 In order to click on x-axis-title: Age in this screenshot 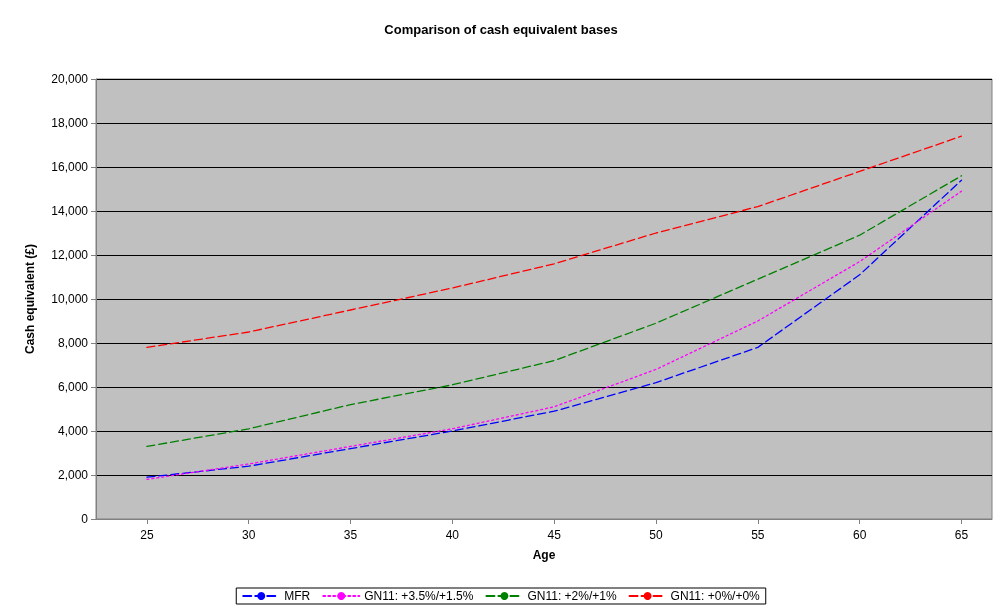, I will do `click(544, 555)`.